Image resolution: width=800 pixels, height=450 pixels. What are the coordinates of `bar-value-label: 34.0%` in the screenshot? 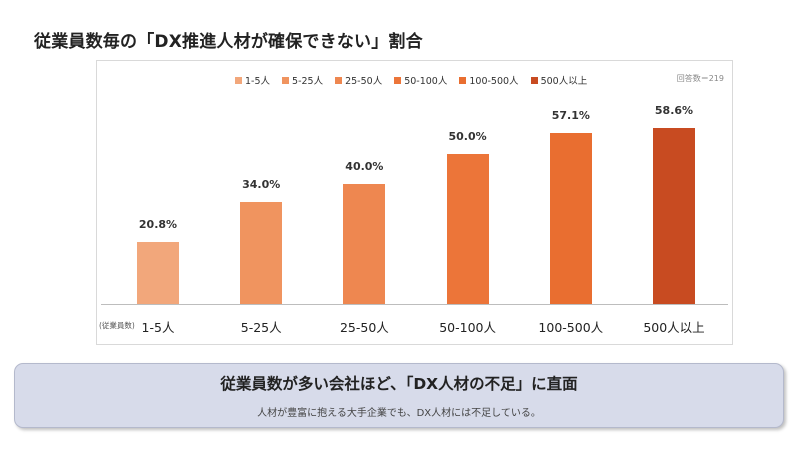 It's located at (261, 184).